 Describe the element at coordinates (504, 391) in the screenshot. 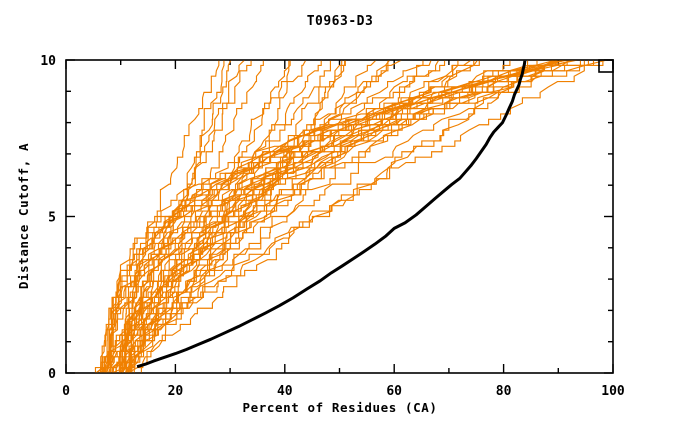

I see `x-tick-label: 80` at that location.